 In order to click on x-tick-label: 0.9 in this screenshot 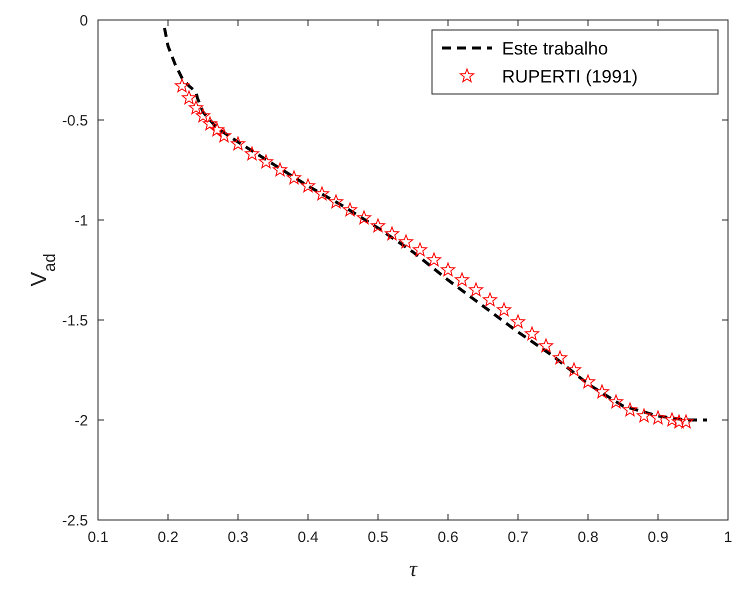, I will do `click(658, 537)`.